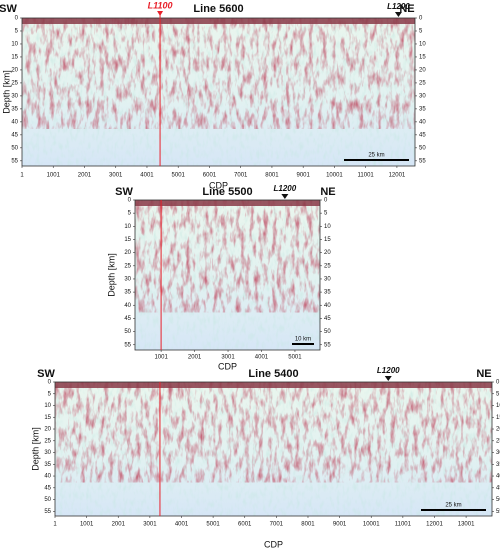 This screenshot has height=554, width=500. Describe the element at coordinates (340, 525) in the screenshot. I see `x-tick-label: 9001` at that location.